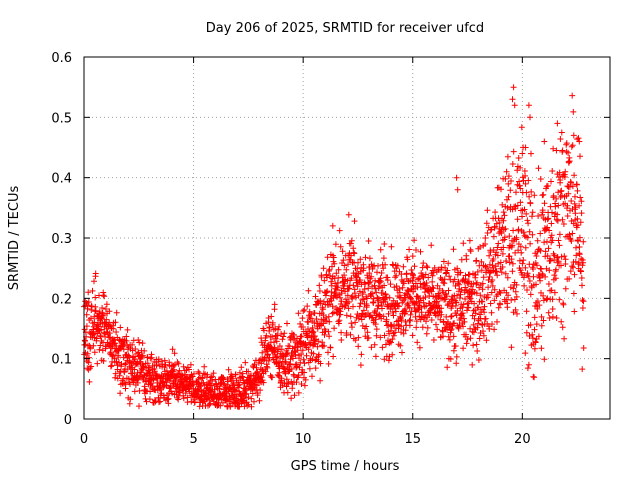  I want to click on x-tick-label: 10, so click(303, 439).